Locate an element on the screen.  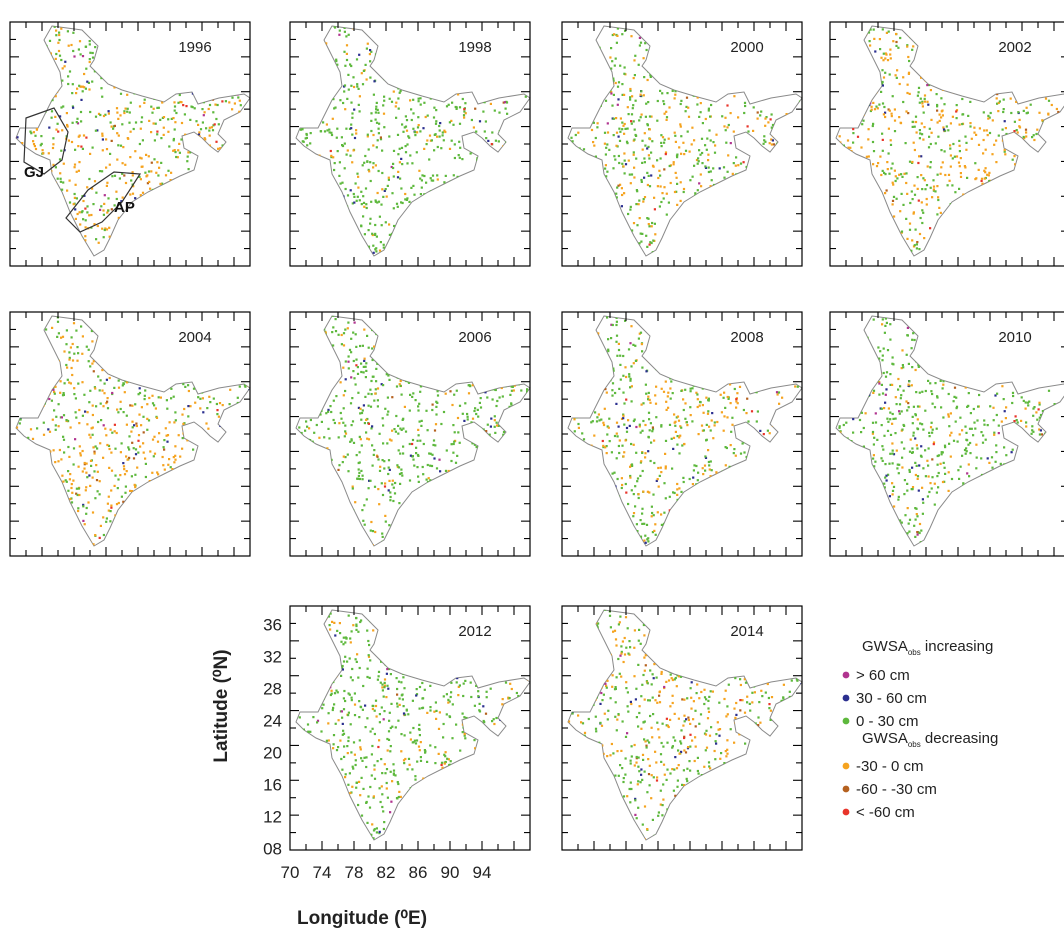
year-label: 2006 is located at coordinates (474, 337).